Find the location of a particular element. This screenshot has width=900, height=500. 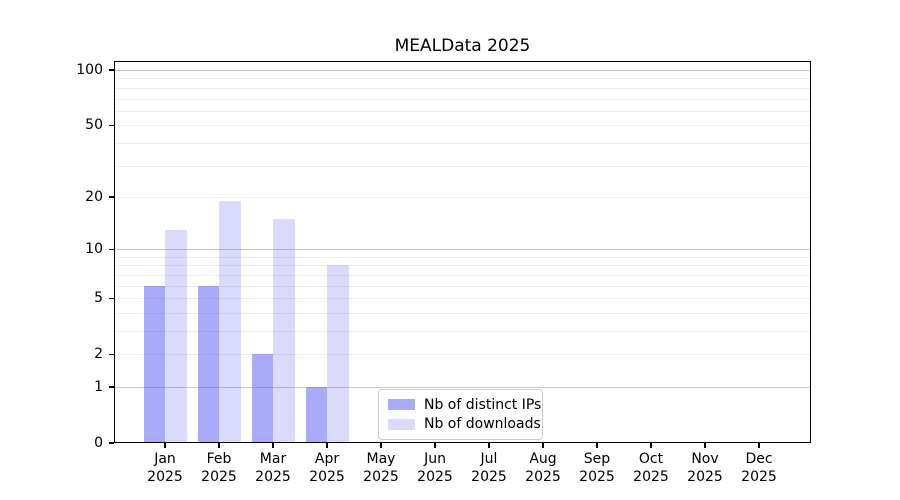

x-tick-label: Jul 2025 is located at coordinates (489, 468).